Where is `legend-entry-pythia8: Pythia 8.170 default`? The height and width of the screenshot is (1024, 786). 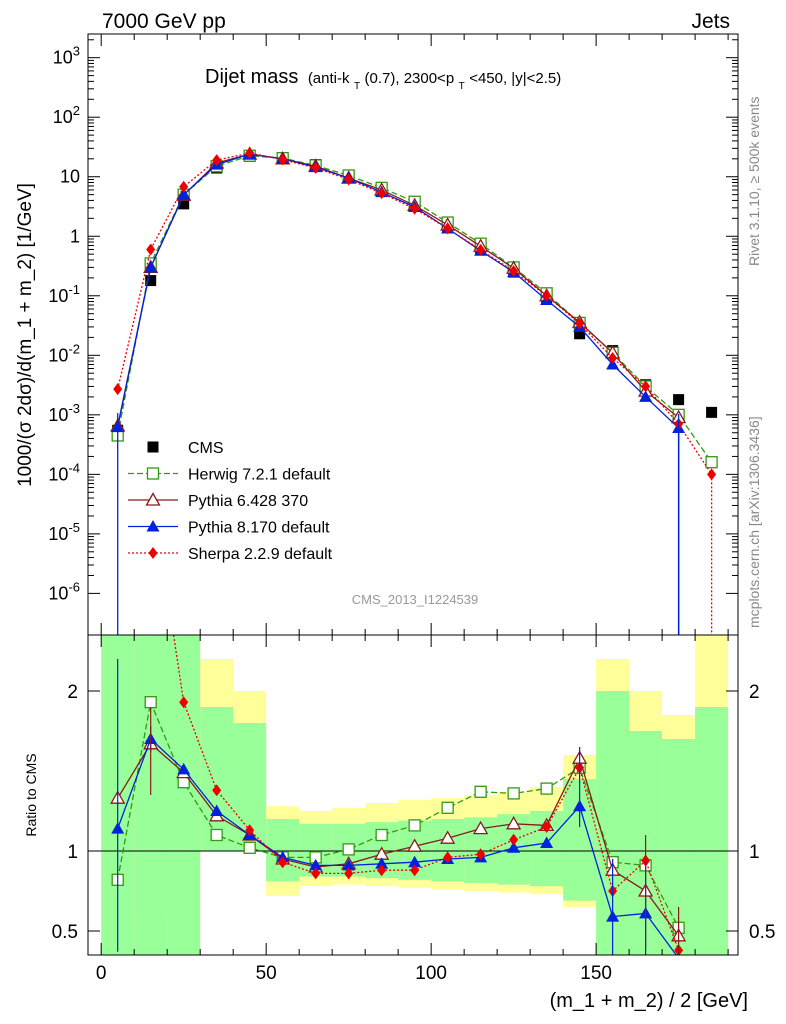
legend-entry-pythia8: Pythia 8.170 default is located at coordinates (229, 528).